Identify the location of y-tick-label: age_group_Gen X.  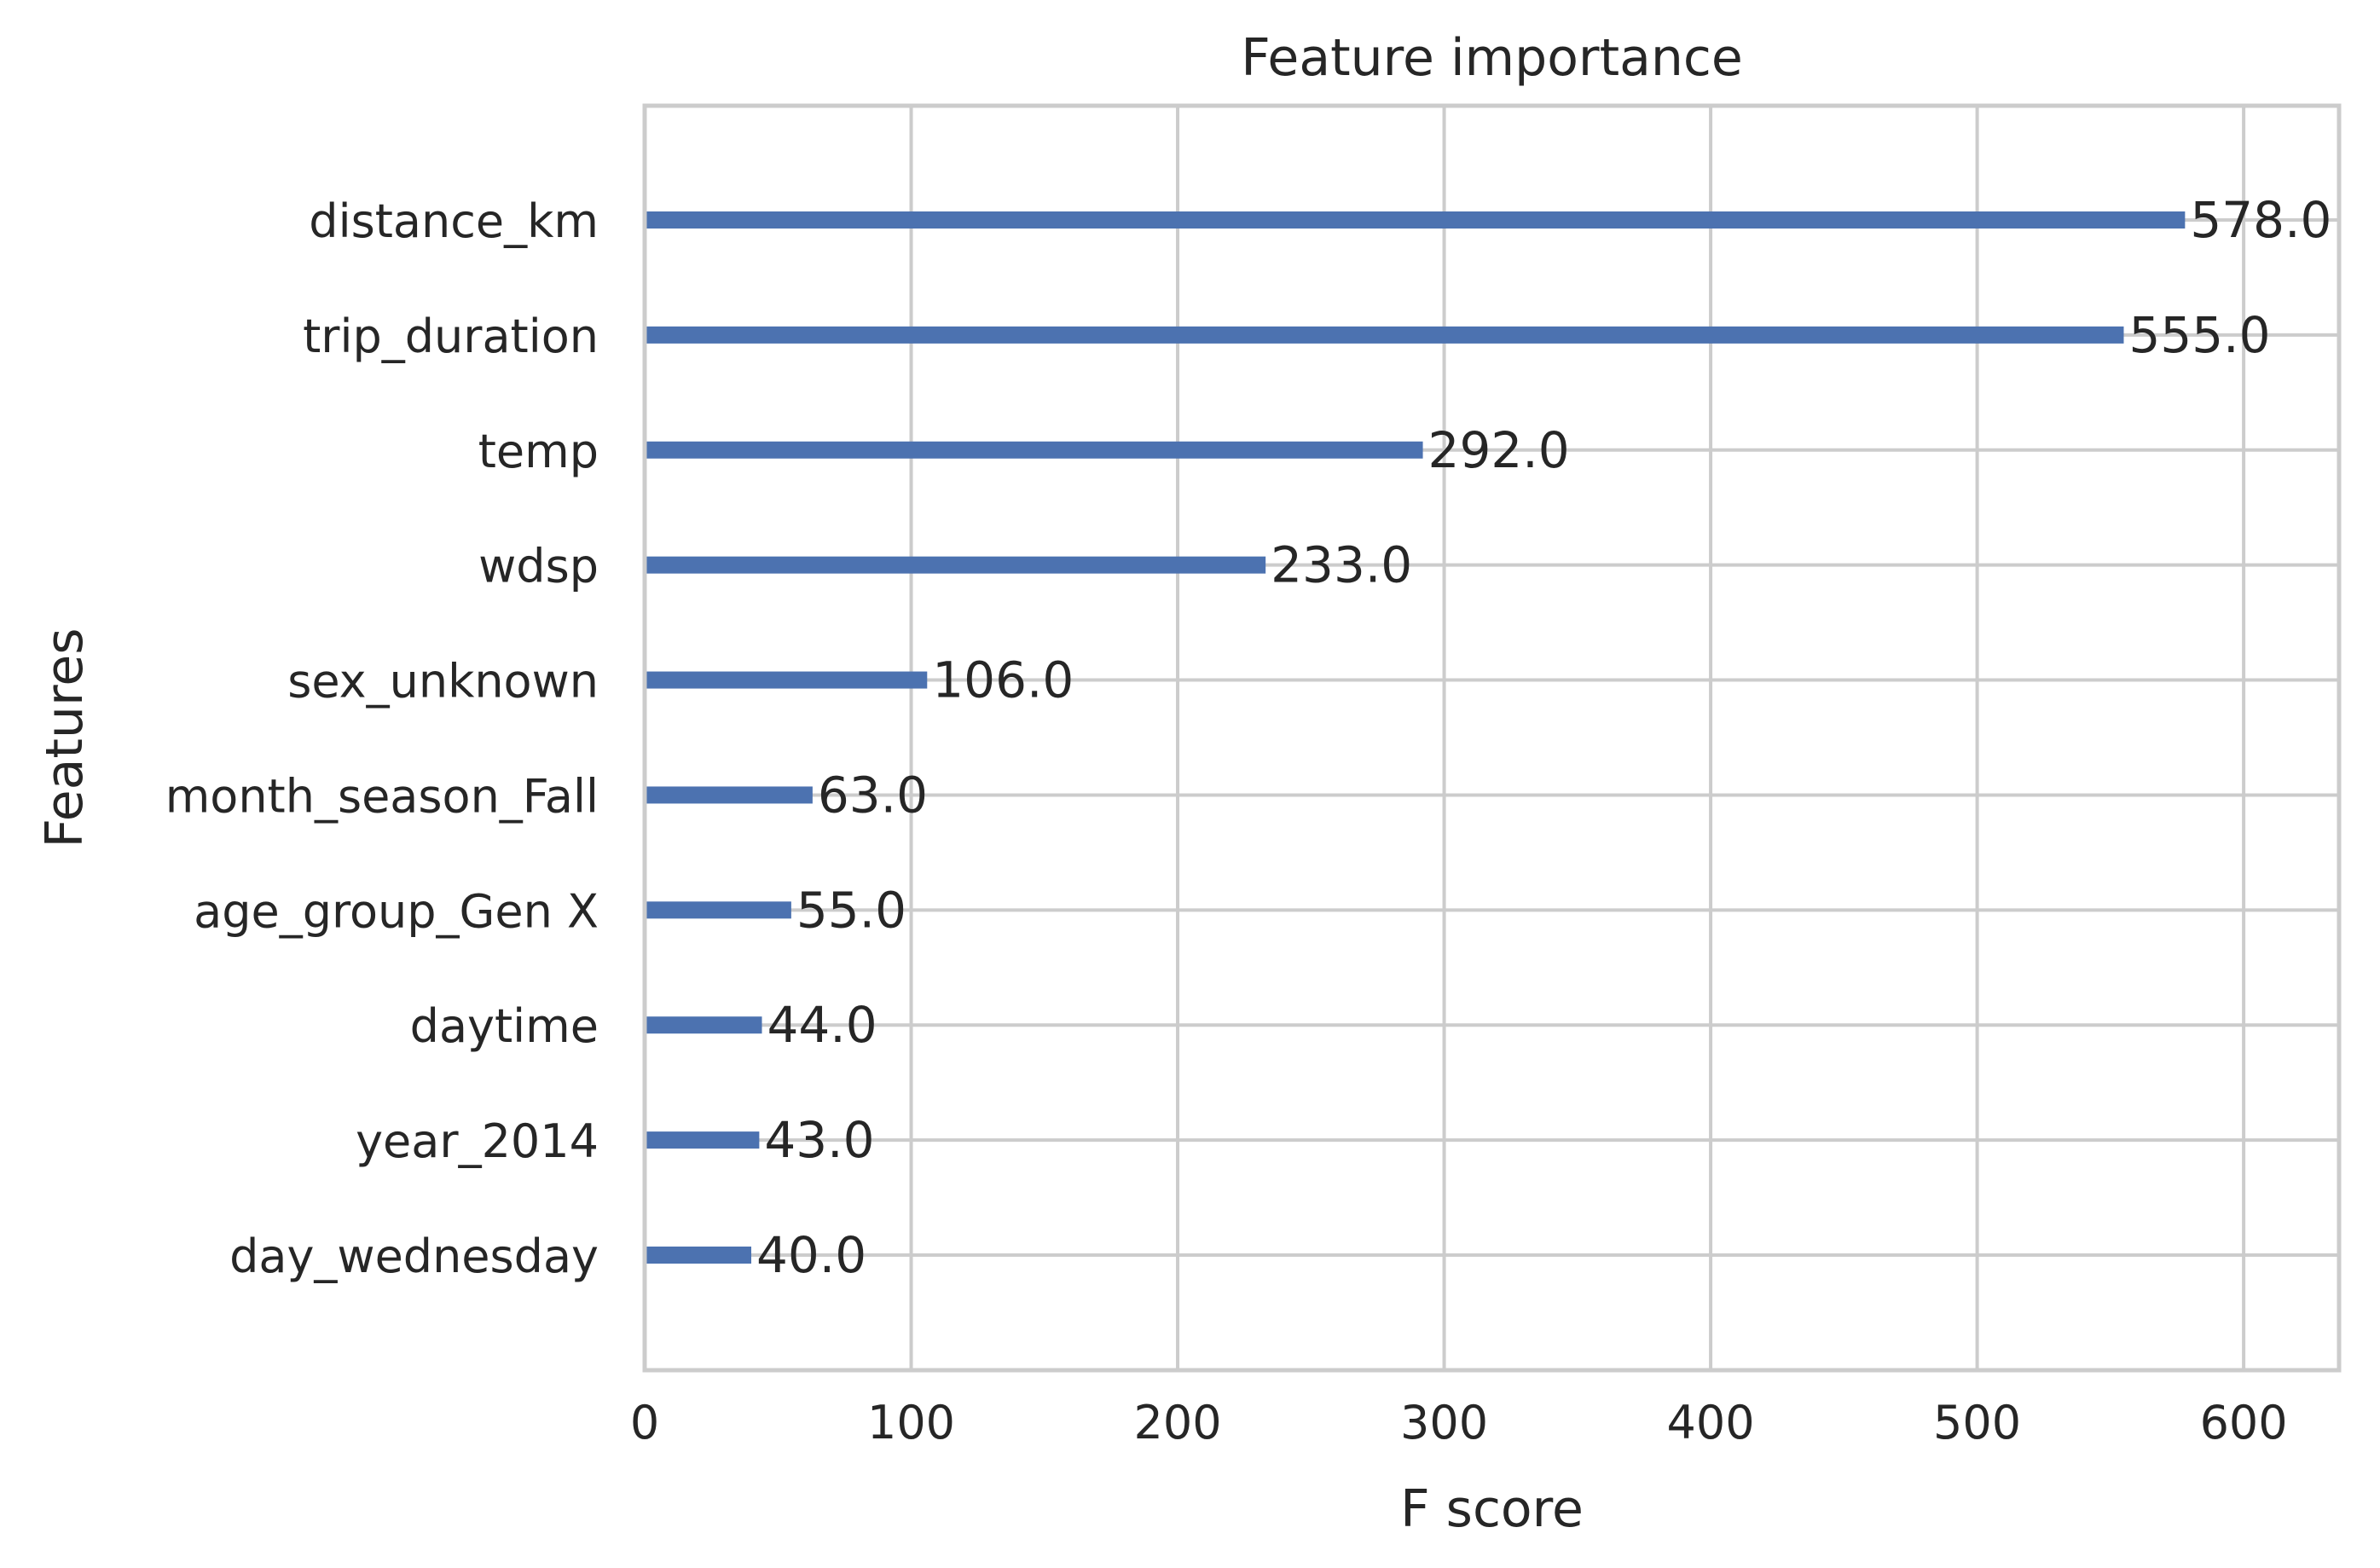
(396, 911).